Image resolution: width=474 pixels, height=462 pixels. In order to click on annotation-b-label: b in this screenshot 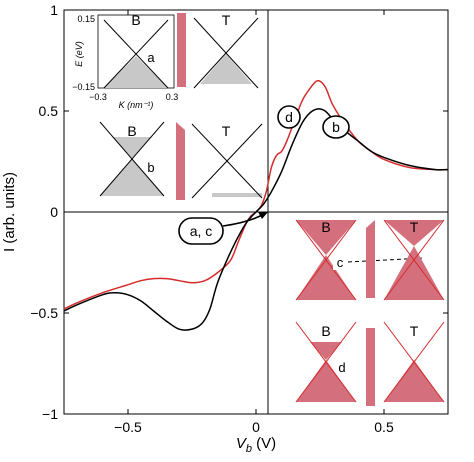, I will do `click(336, 127)`.